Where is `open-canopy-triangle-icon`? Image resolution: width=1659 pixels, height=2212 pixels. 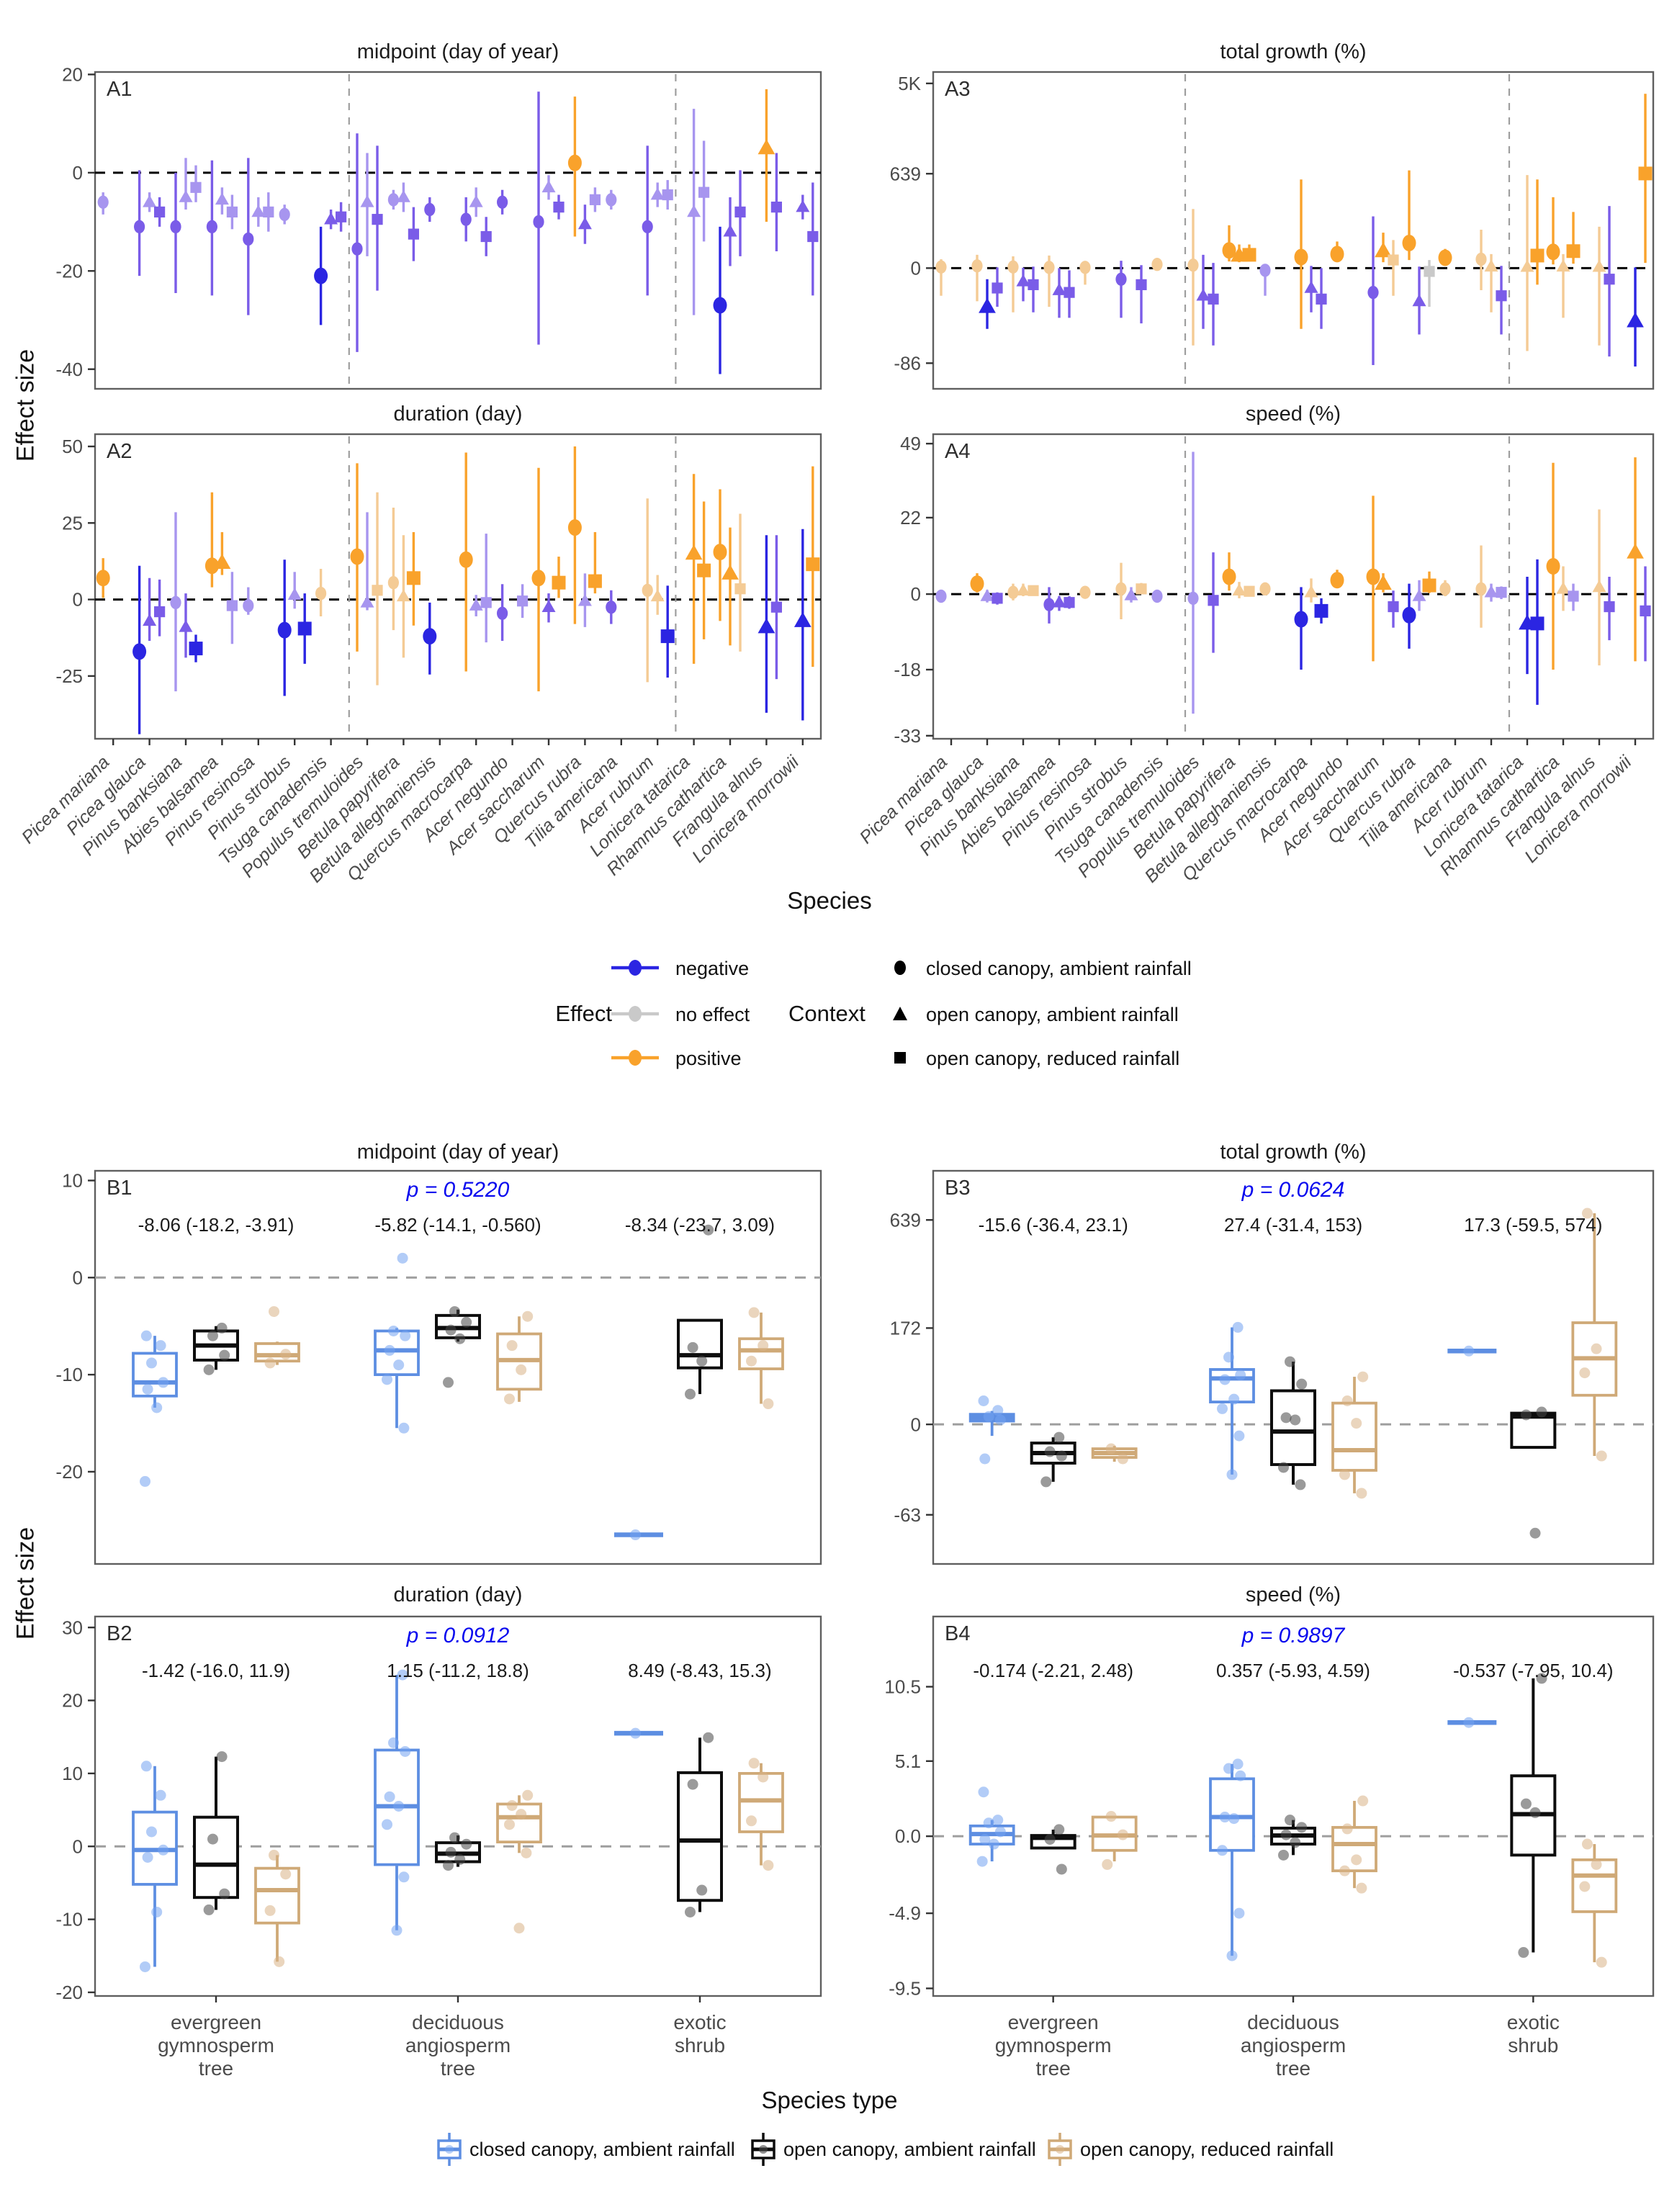 open-canopy-triangle-icon is located at coordinates (900, 1013).